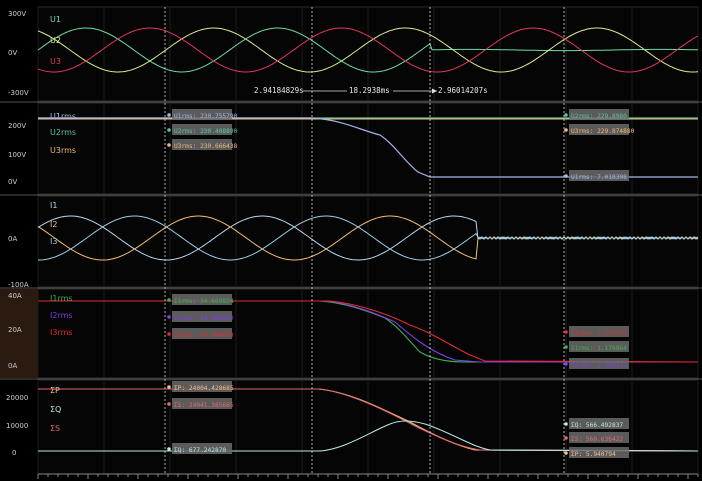  Describe the element at coordinates (566, 364) in the screenshot. I see `readout-i2rms-right-marker` at that location.